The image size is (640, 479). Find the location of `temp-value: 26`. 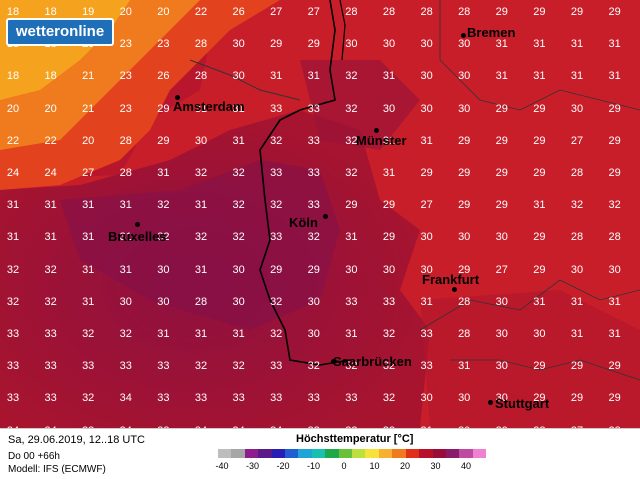

temp-value: 26 is located at coordinates (238, 12).